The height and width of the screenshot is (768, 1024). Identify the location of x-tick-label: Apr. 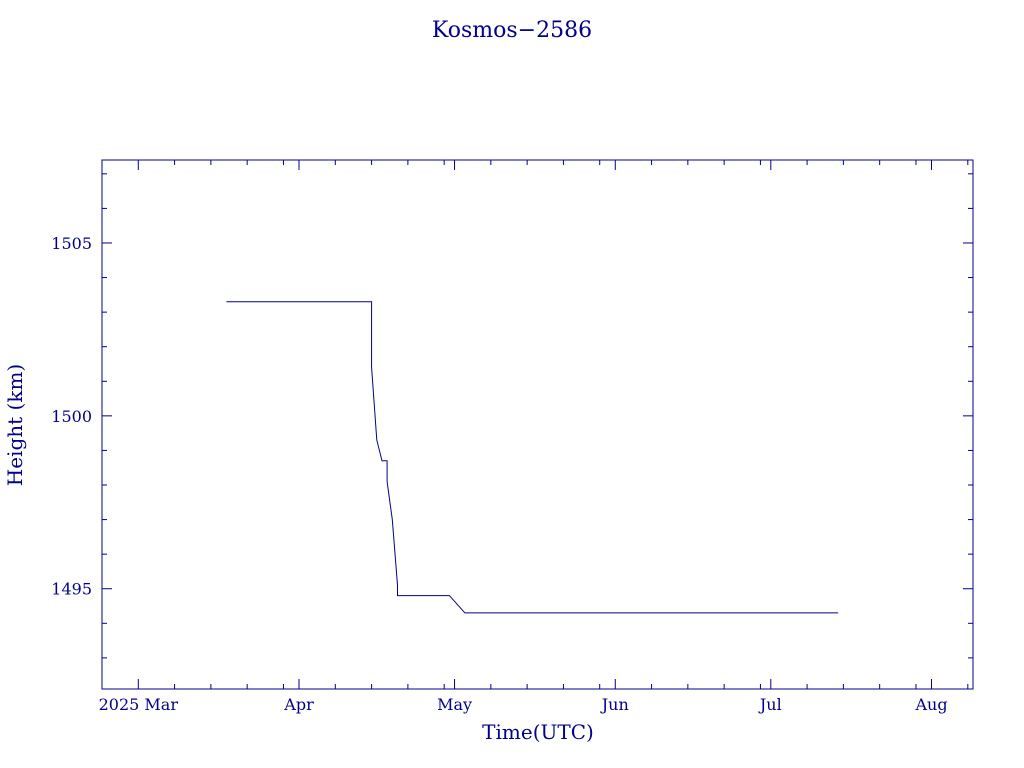
(298, 704).